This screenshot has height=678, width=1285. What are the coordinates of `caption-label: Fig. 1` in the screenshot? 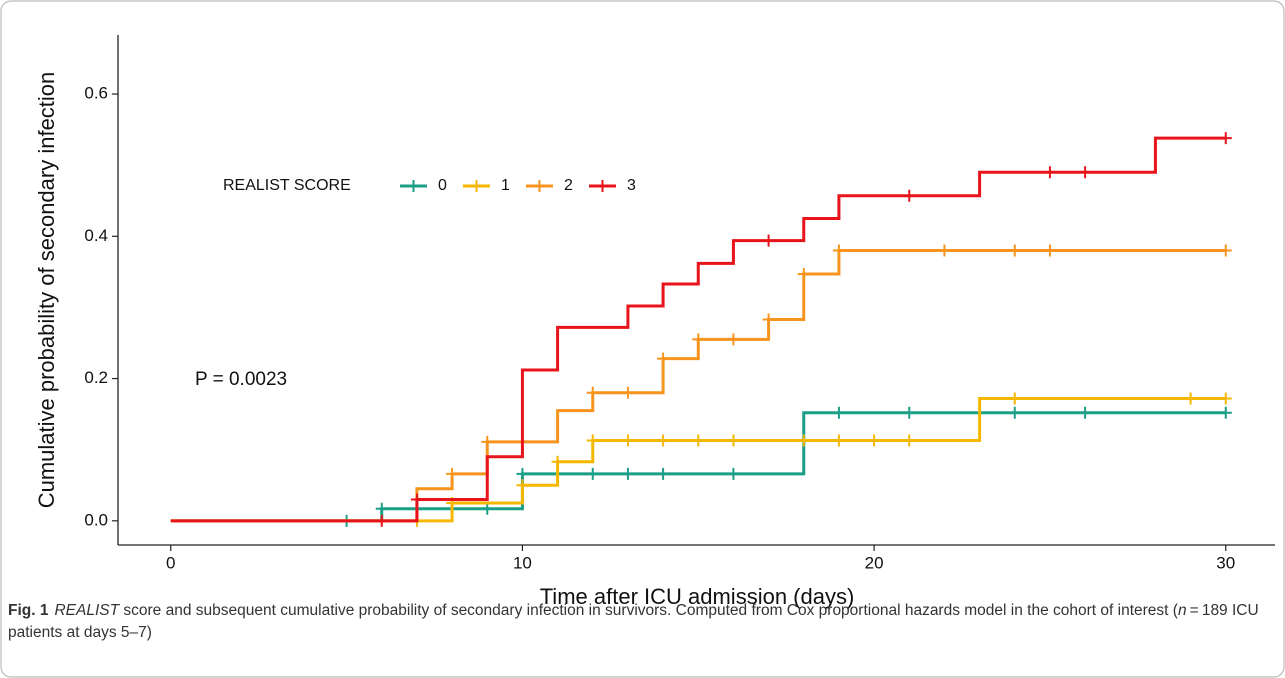 It's located at (28, 610).